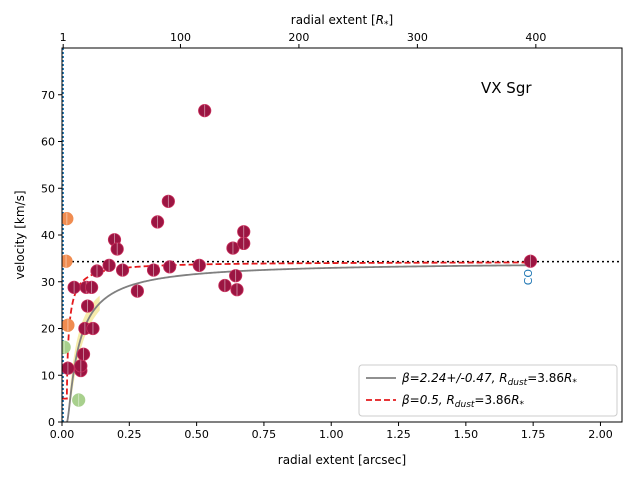  What do you see at coordinates (528, 277) in the screenshot?
I see `co-label: CO` at bounding box center [528, 277].